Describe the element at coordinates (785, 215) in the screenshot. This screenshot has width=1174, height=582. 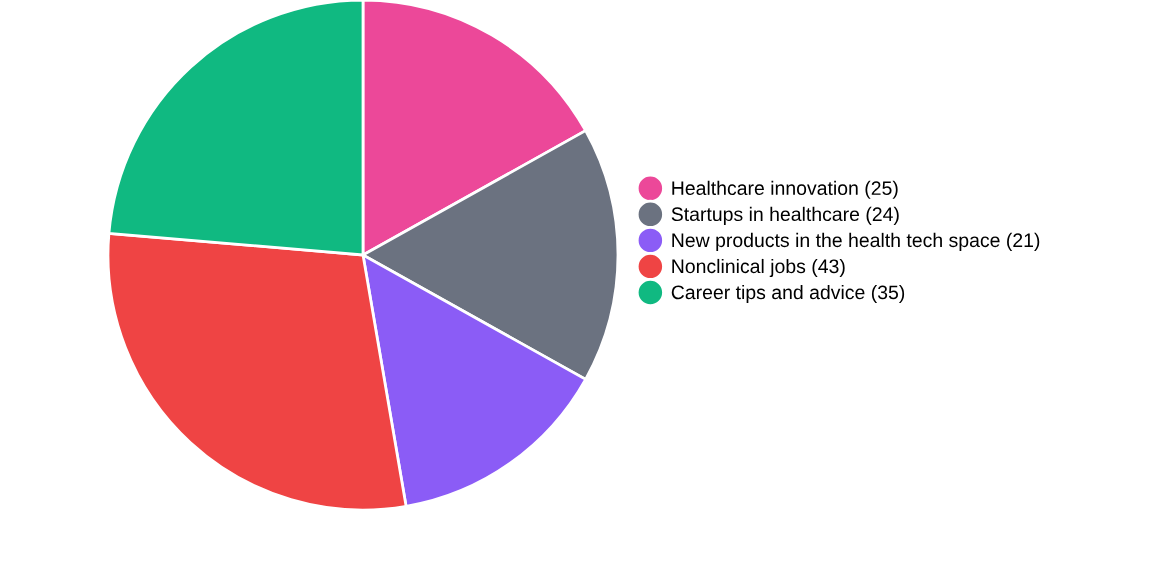
I see `legend-label: Startups in healthcare (24)` at that location.